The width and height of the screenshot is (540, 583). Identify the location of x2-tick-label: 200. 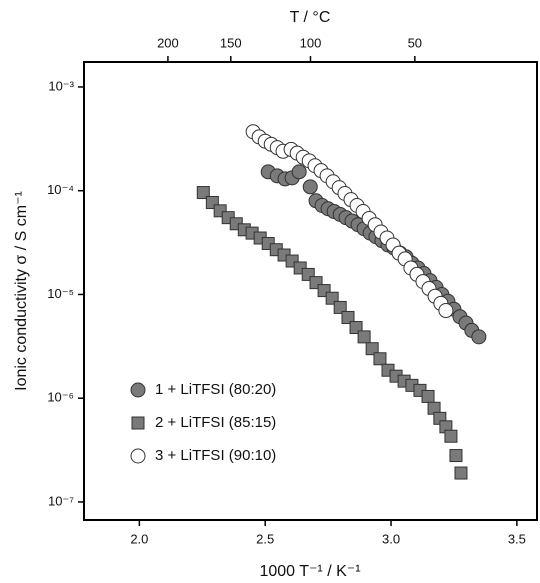
(168, 42).